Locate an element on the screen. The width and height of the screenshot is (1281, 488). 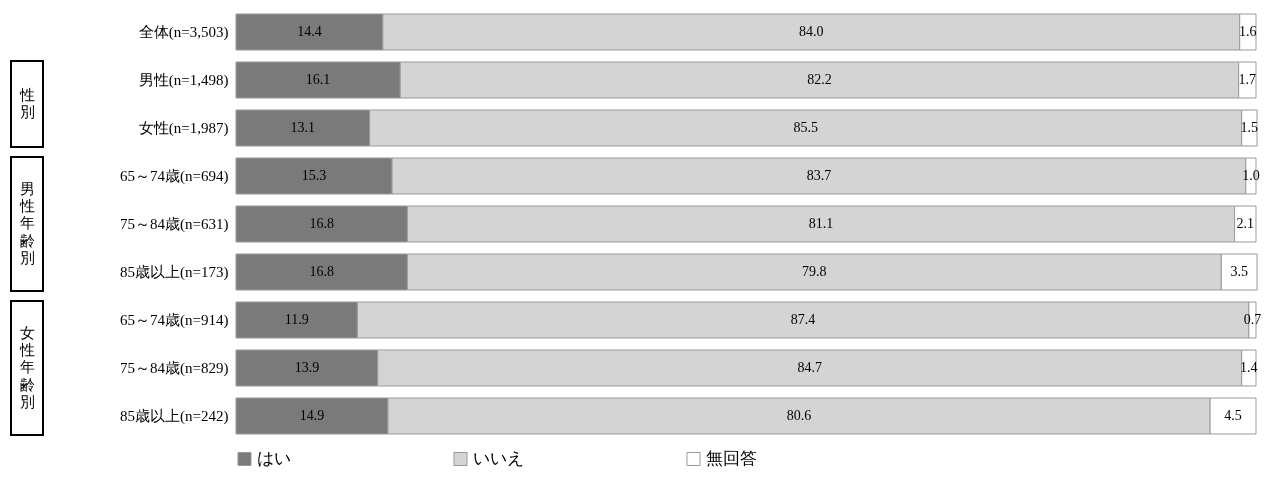
group-label: 女性年齢別 is located at coordinates (27, 368).